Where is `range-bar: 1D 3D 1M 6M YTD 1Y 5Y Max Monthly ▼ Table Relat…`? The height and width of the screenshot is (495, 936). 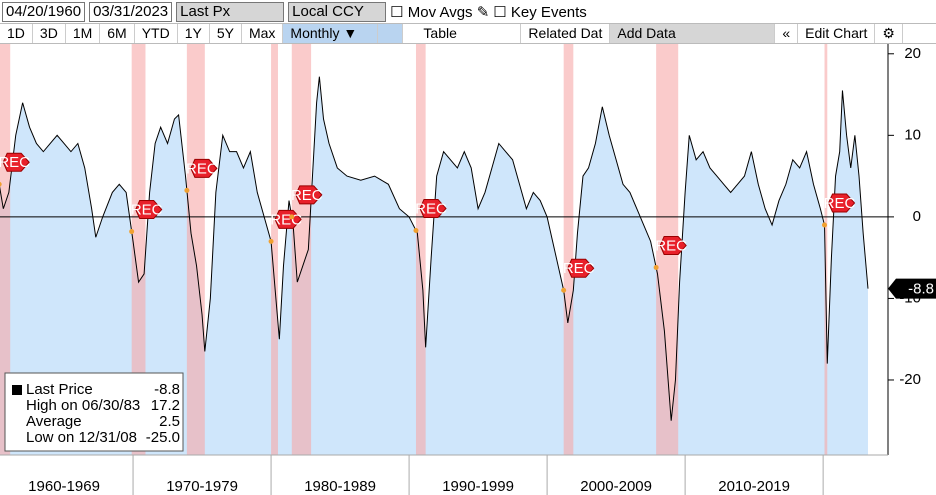 range-bar: 1D 3D 1M 6M YTD 1Y 5Y Max Monthly ▼ Table Relat… is located at coordinates (468, 33).